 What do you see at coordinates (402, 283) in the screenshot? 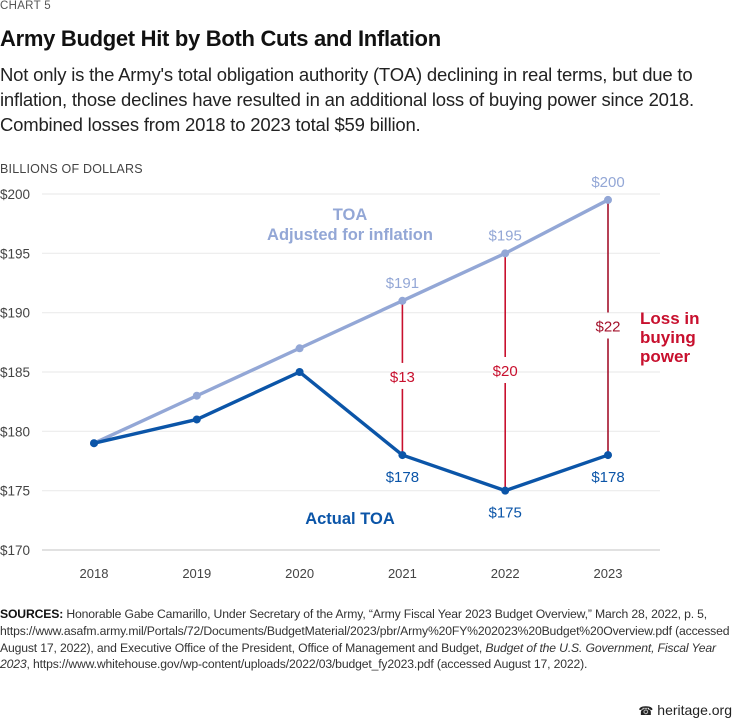
I see `adjusted-toa-value-label: $191` at bounding box center [402, 283].